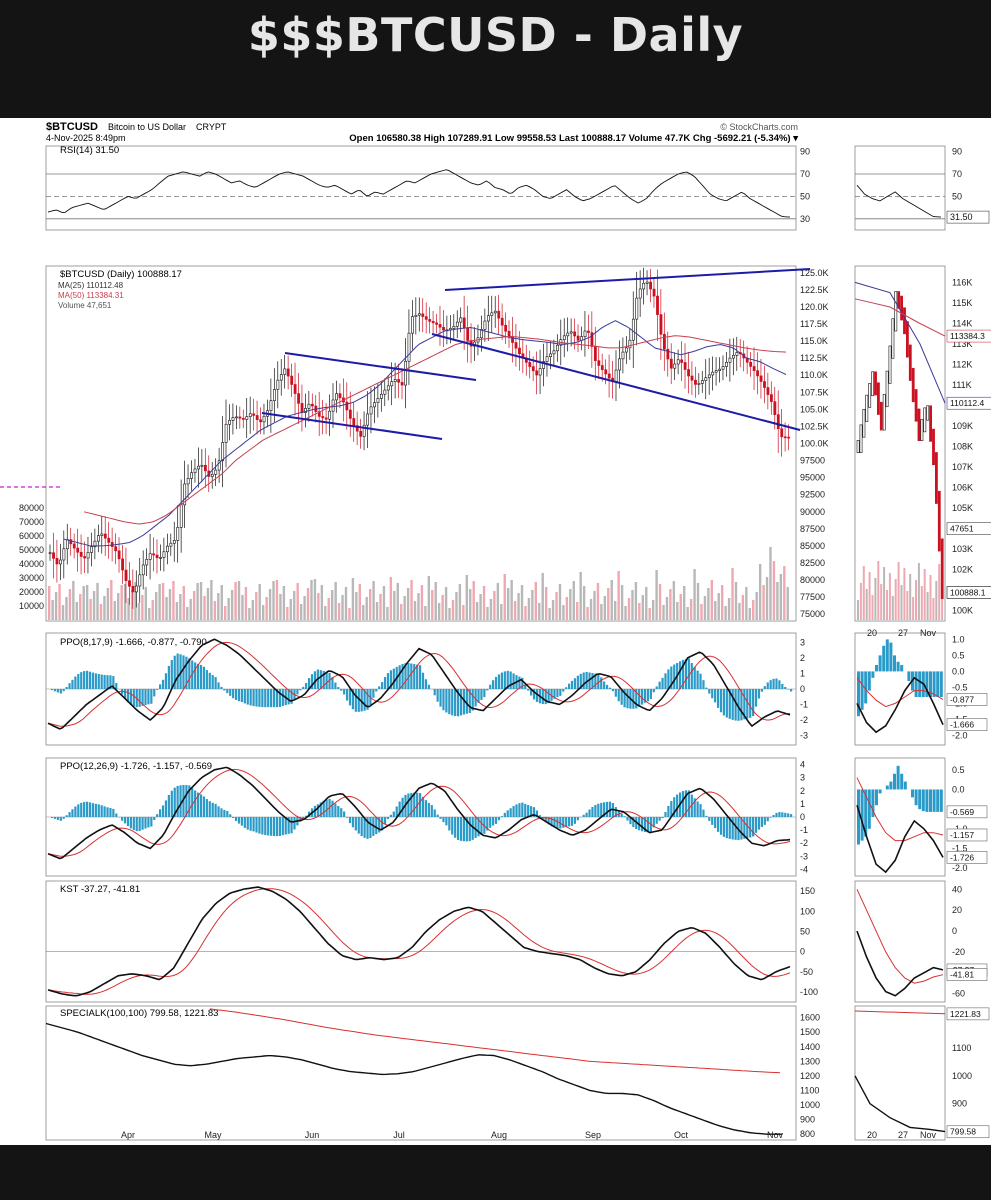 Image resolution: width=991 pixels, height=1200 pixels. I want to click on zoom-ma50-line, so click(900, 317).